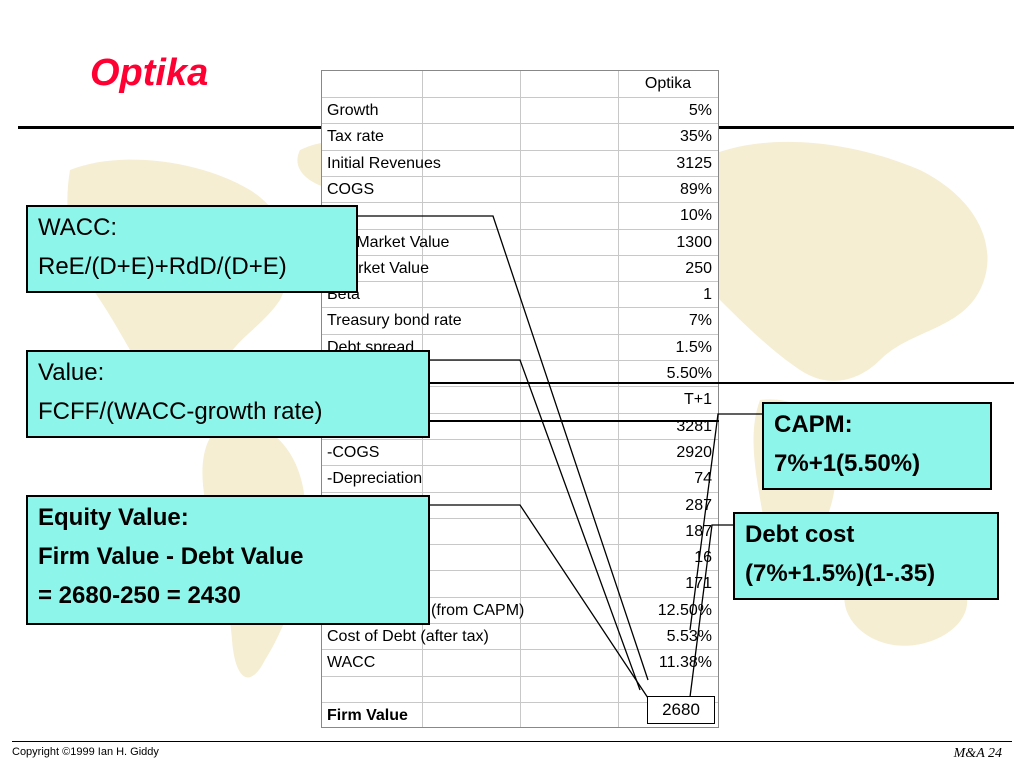 The width and height of the screenshot is (1024, 768). What do you see at coordinates (351, 189) in the screenshot?
I see `row-label: COGS` at bounding box center [351, 189].